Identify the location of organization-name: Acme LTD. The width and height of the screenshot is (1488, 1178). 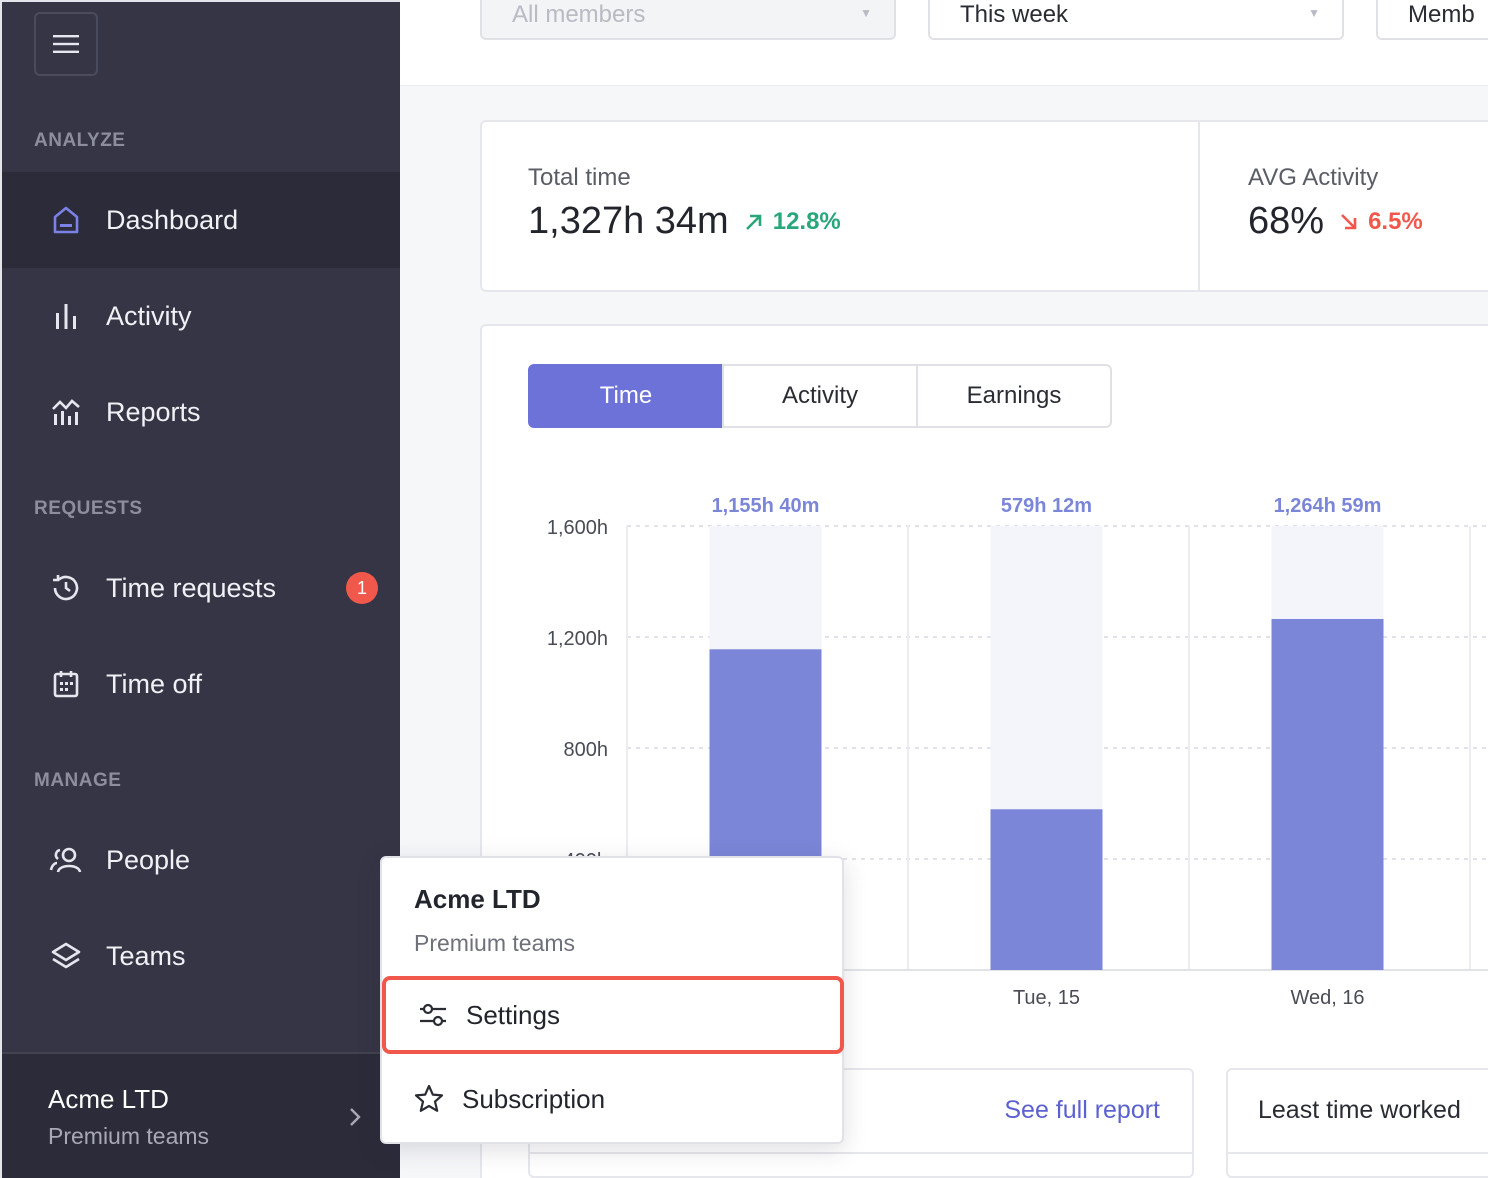
(108, 1099).